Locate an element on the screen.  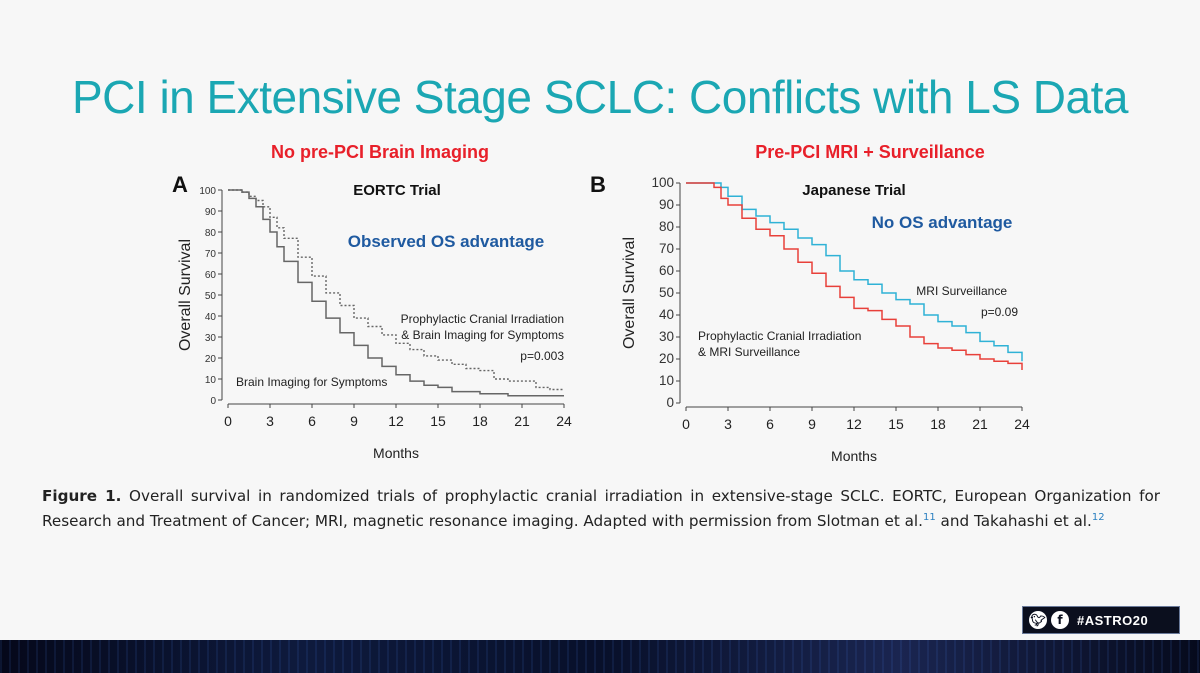
caption-and-text: and Takahashi et al. is located at coordinates (1016, 521).